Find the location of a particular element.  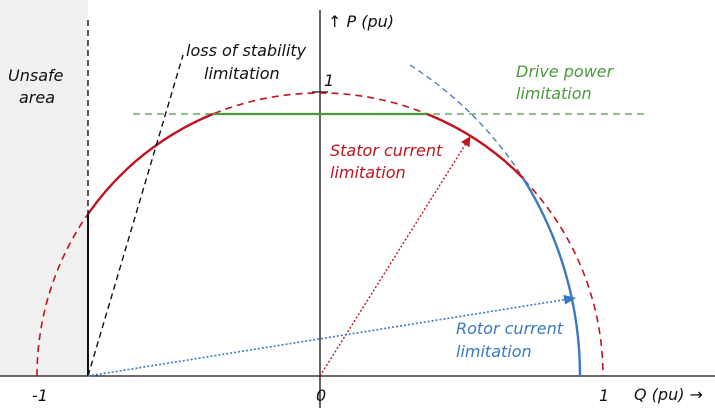

unsafe-label: area is located at coordinates (37, 97).